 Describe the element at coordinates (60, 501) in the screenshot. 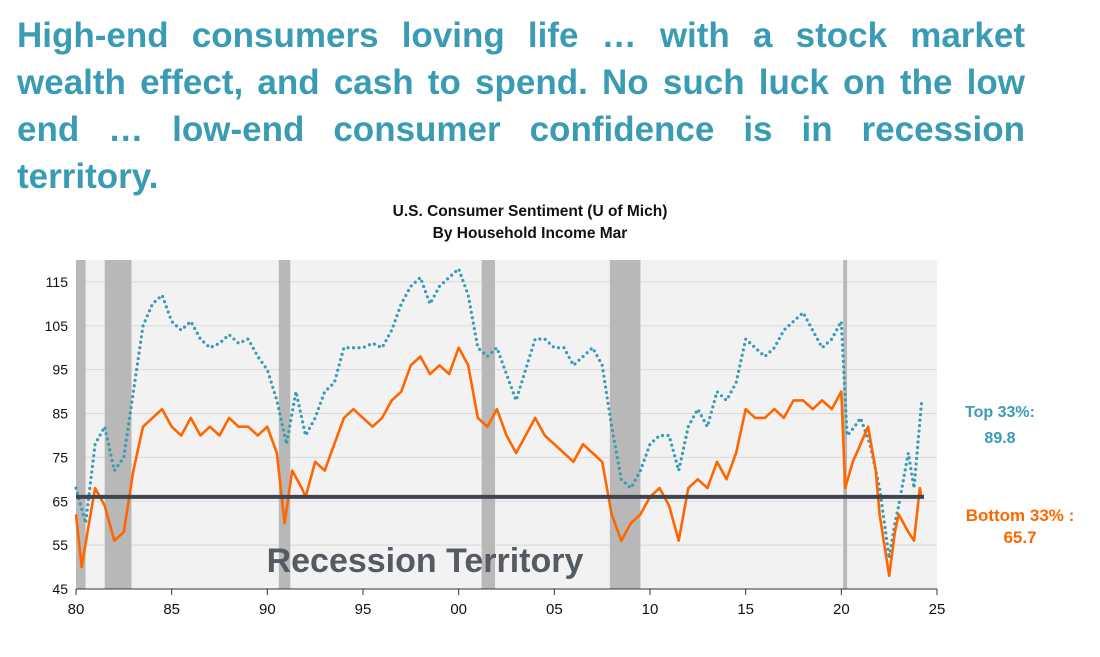

I see `y-tick-label: 65` at that location.